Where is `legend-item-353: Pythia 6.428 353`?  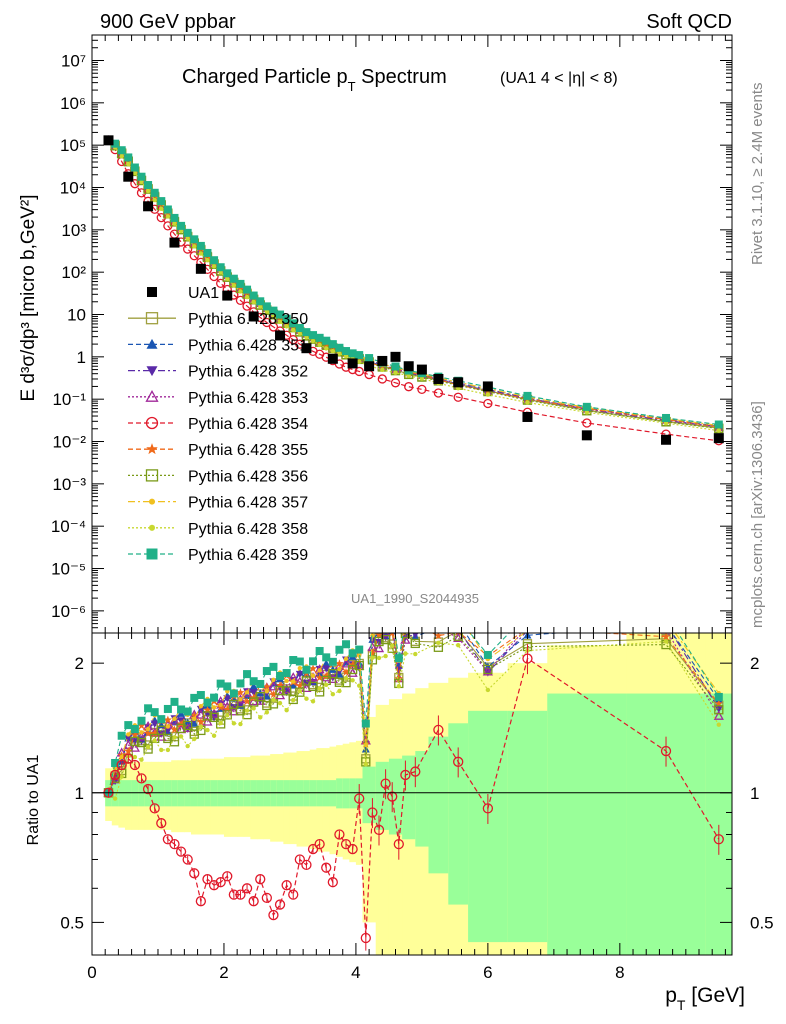
legend-item-353: Pythia 6.428 353 is located at coordinates (218, 398).